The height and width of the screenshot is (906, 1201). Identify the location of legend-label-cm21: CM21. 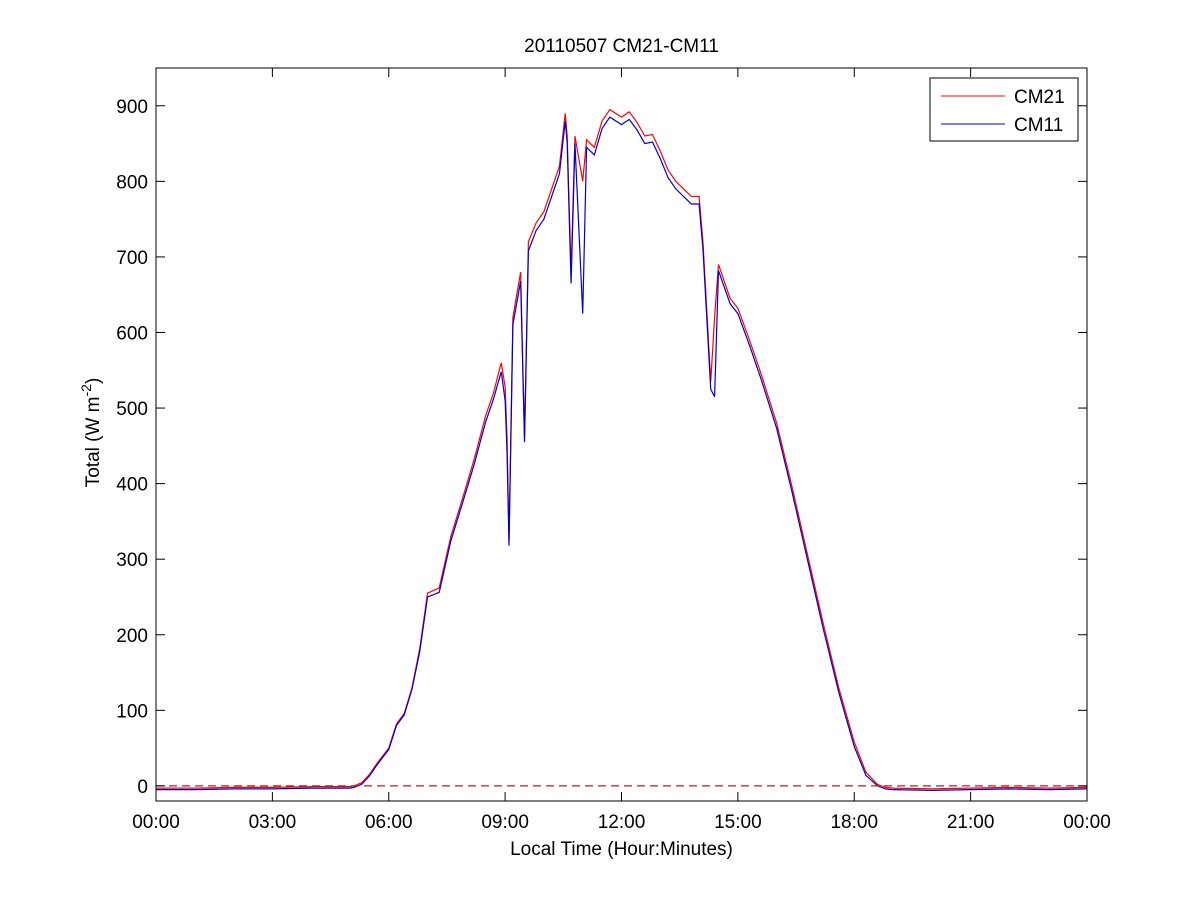
(1039, 97).